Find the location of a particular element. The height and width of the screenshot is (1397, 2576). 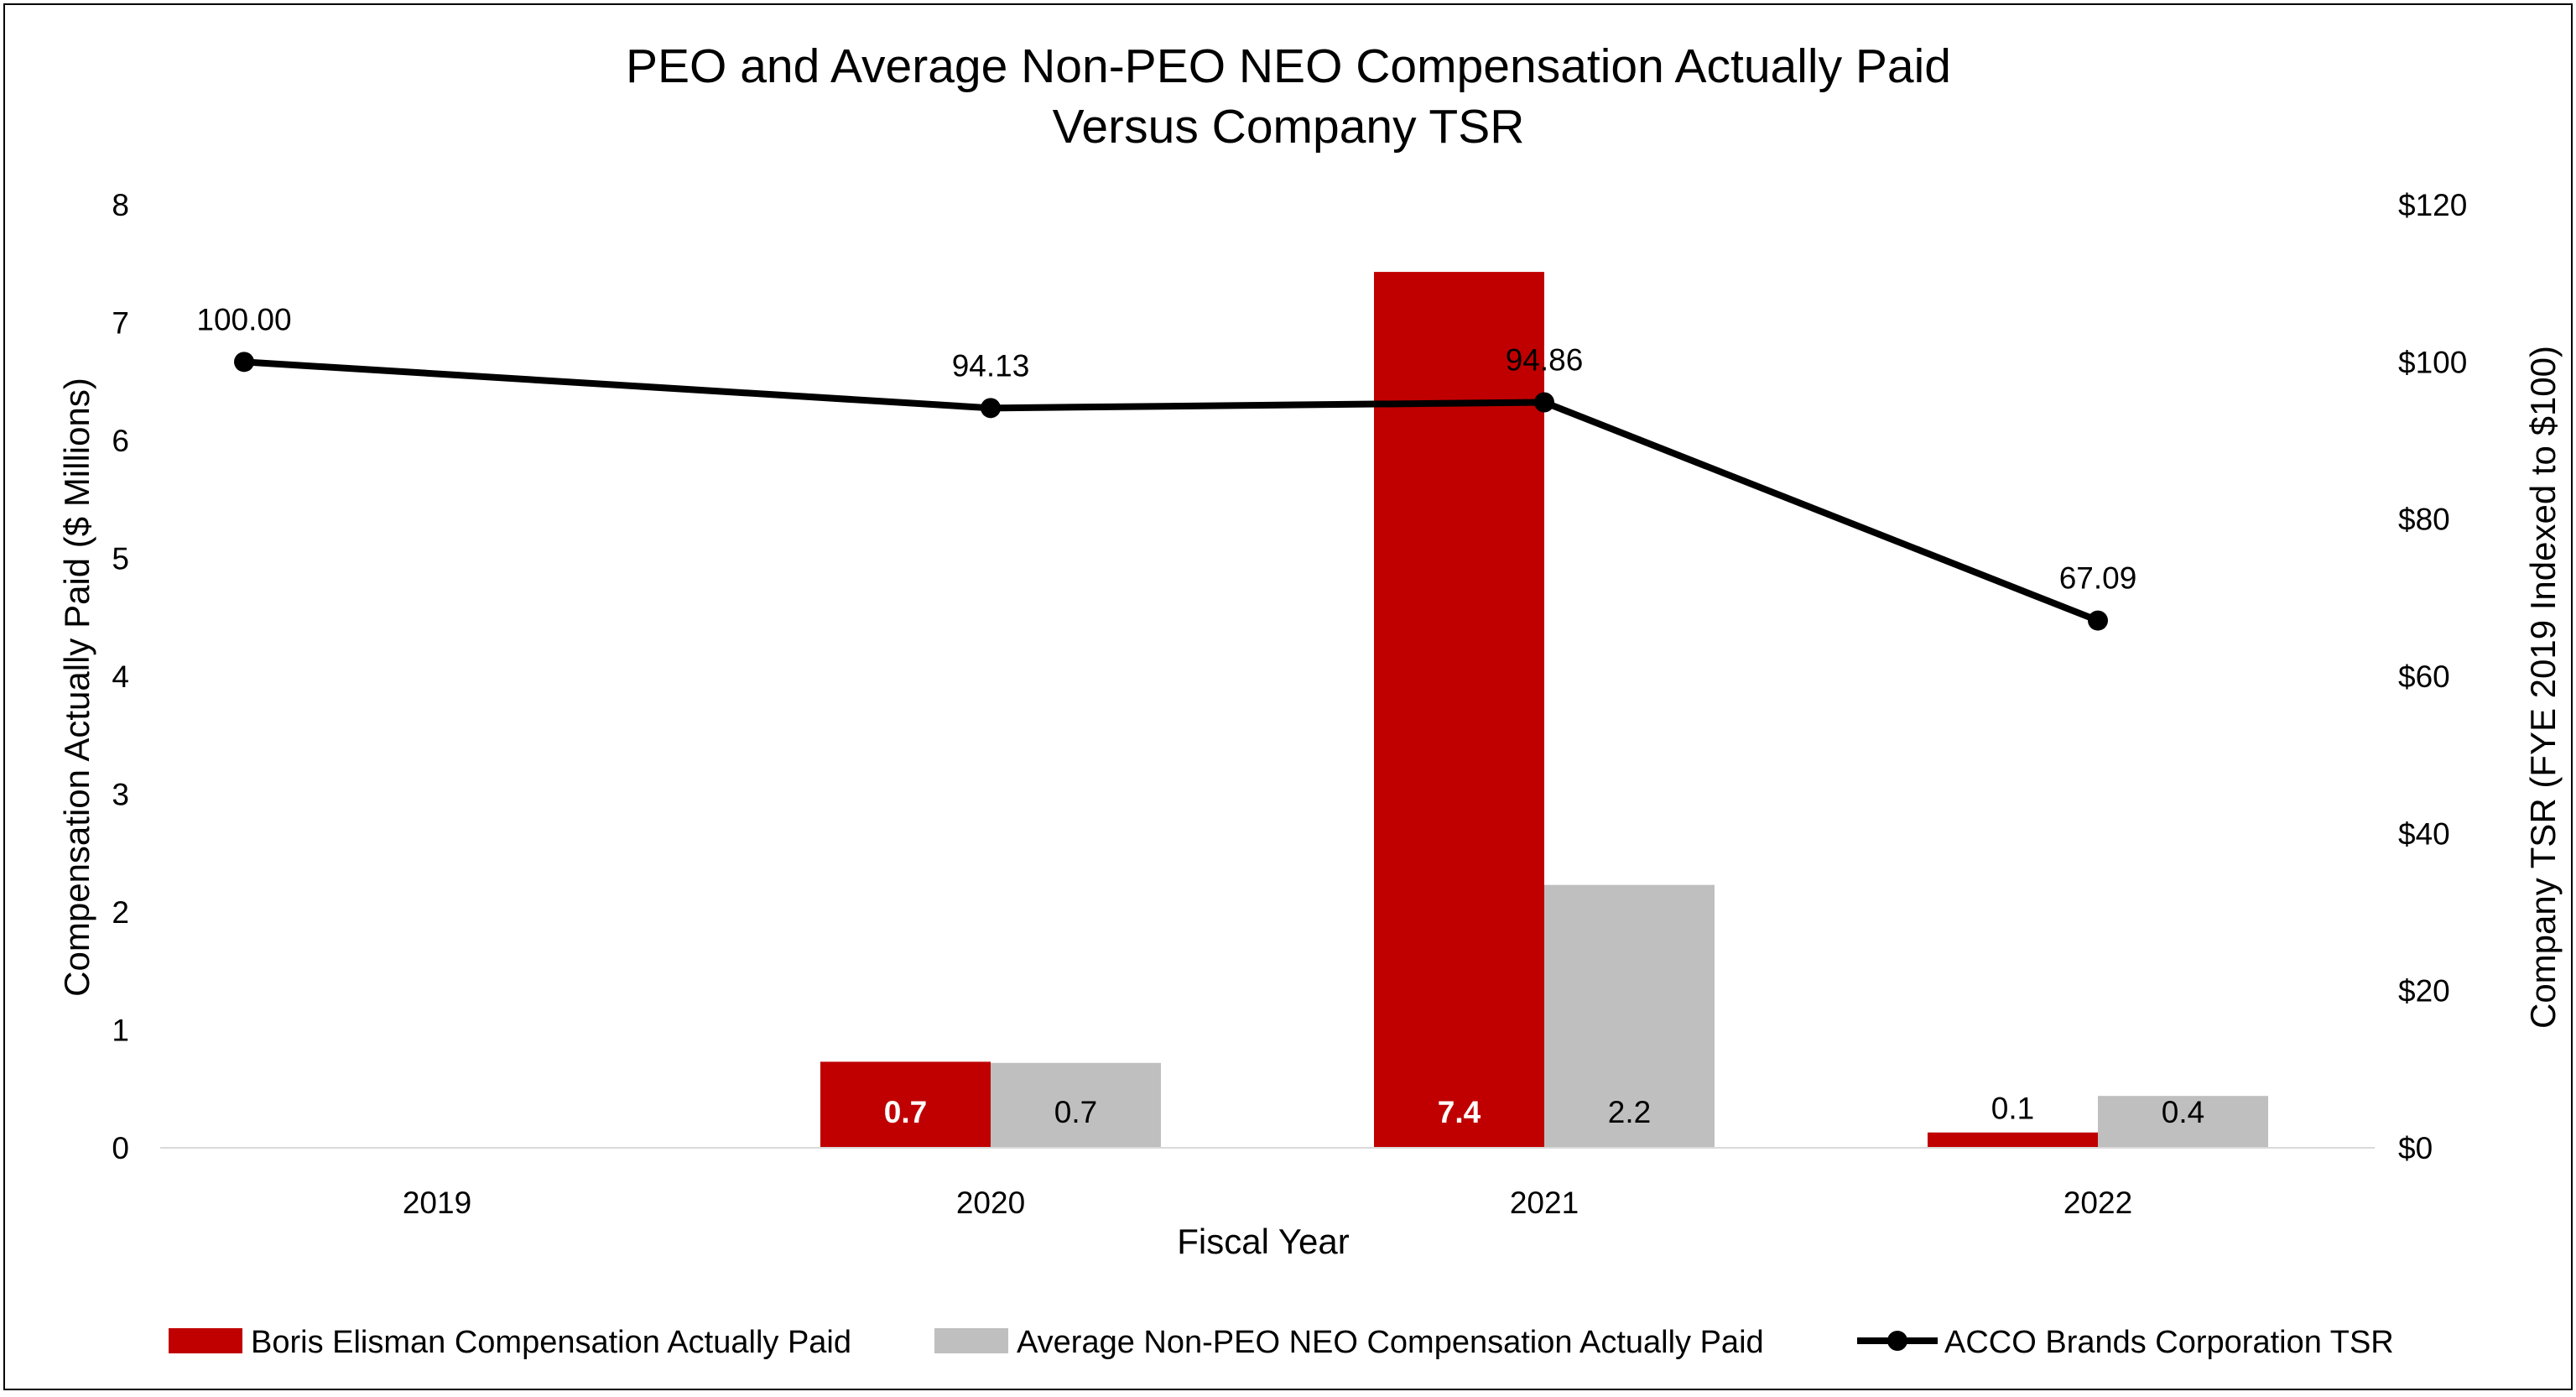

bar-peo-2021 is located at coordinates (1459, 710).